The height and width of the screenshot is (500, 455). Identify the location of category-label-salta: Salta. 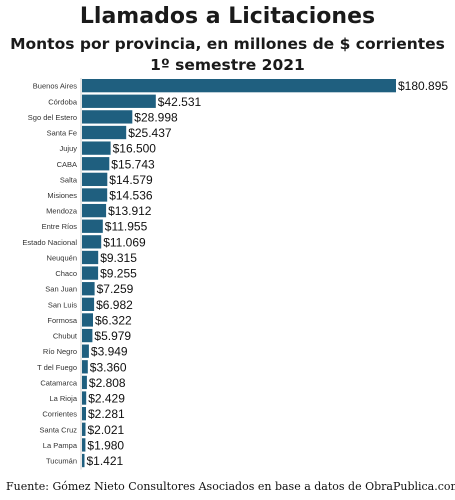
(69, 179).